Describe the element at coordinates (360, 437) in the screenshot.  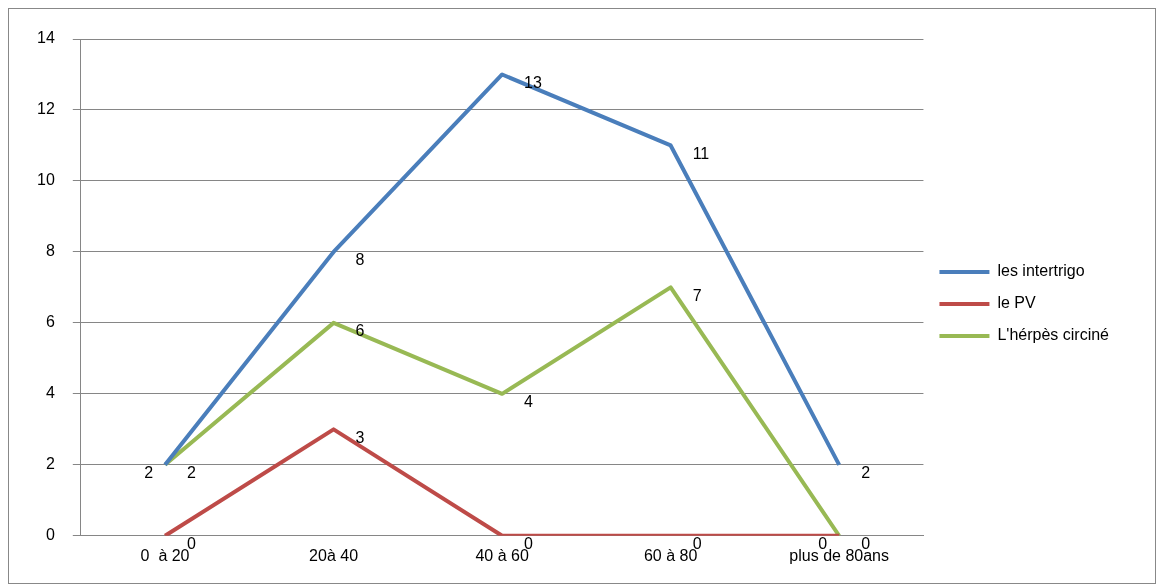
I see `data-label: 3` at that location.